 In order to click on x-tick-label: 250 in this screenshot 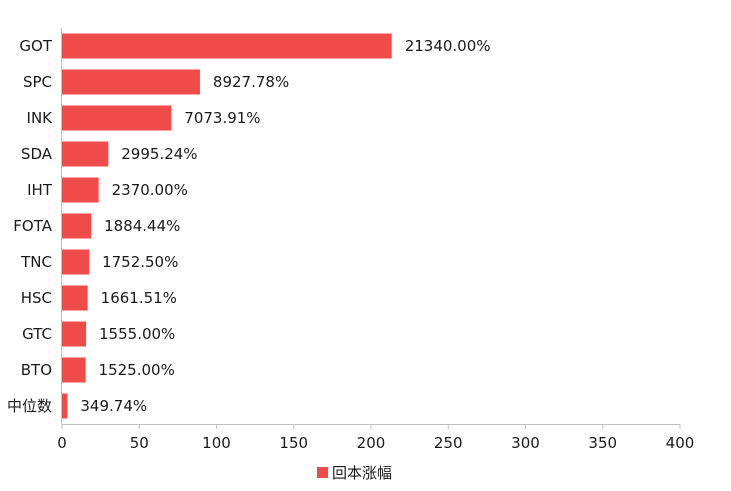, I will do `click(448, 443)`.